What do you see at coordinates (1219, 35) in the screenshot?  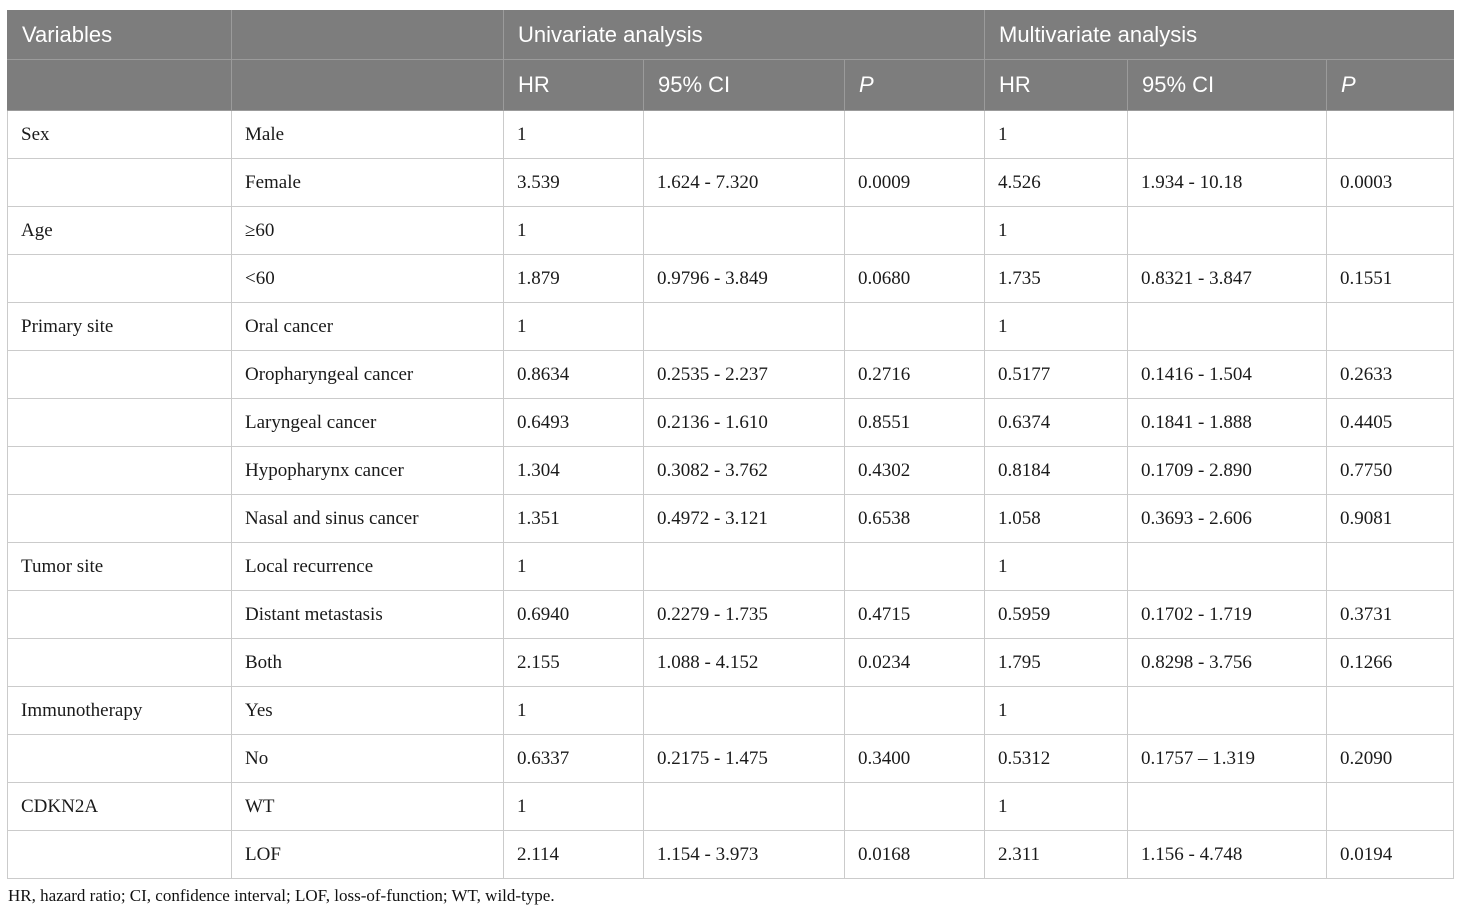 I see `column-group-multivariate: Multivariate analysis` at bounding box center [1219, 35].